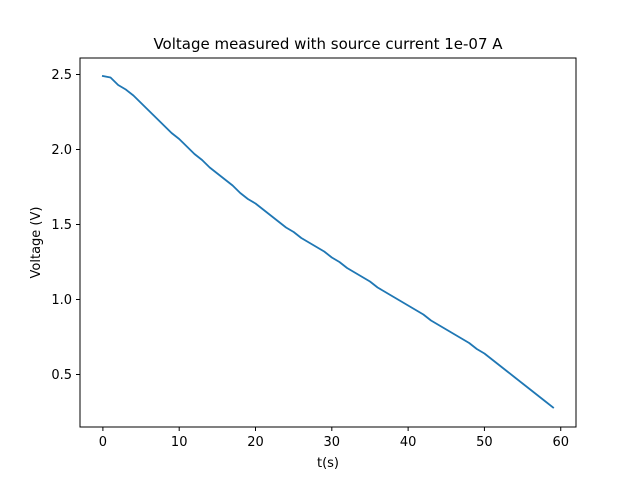 The width and height of the screenshot is (640, 480). What do you see at coordinates (61, 225) in the screenshot?
I see `y-tick-label: 1.5` at bounding box center [61, 225].